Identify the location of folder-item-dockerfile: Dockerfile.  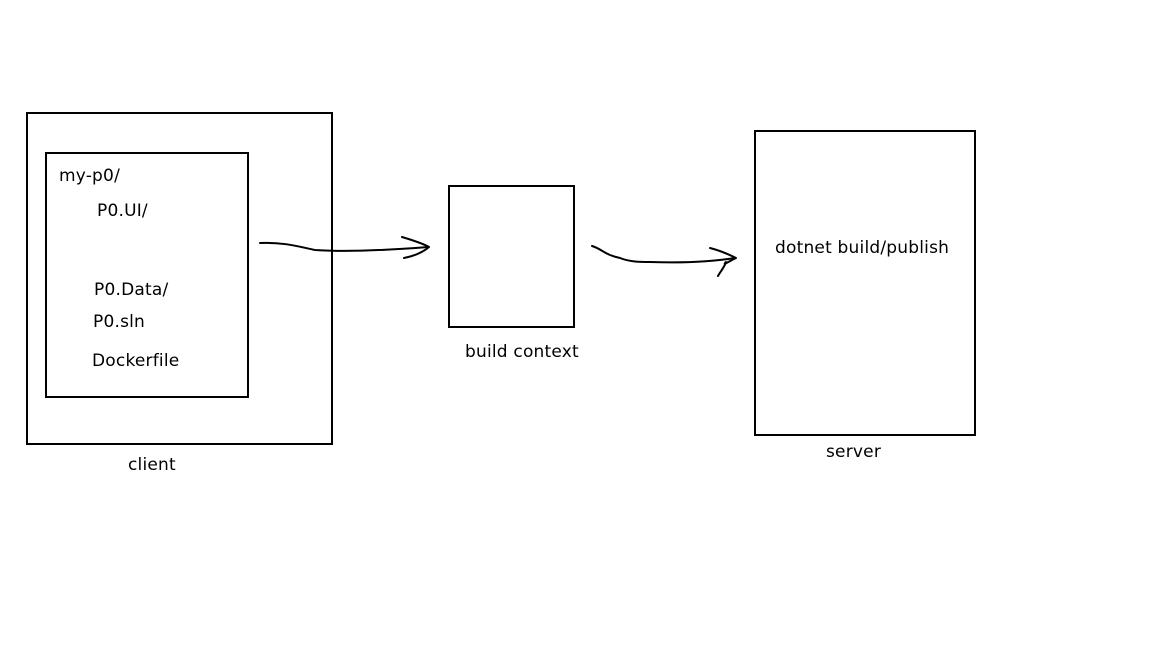
(136, 361).